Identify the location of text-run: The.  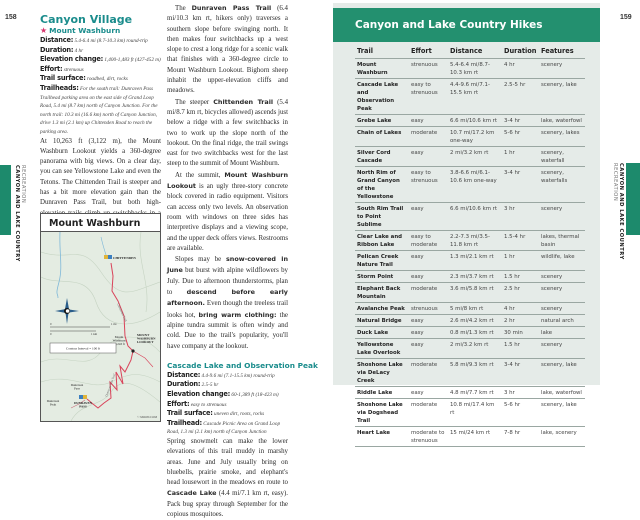
(183, 8).